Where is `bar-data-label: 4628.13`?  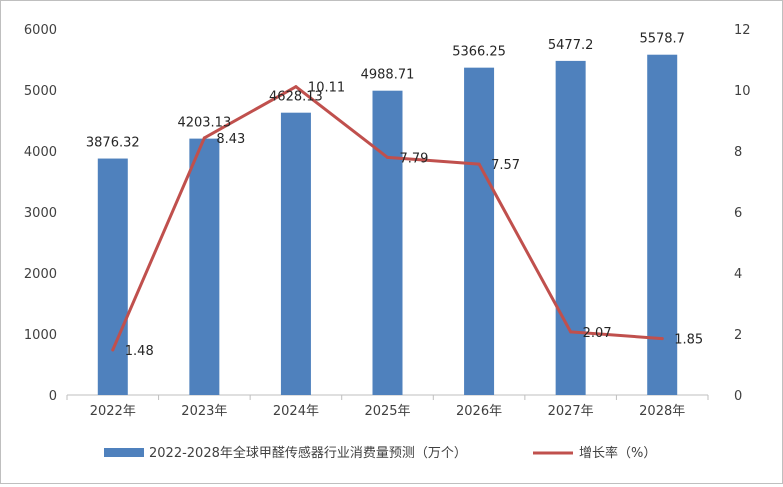
bar-data-label: 4628.13 is located at coordinates (296, 97).